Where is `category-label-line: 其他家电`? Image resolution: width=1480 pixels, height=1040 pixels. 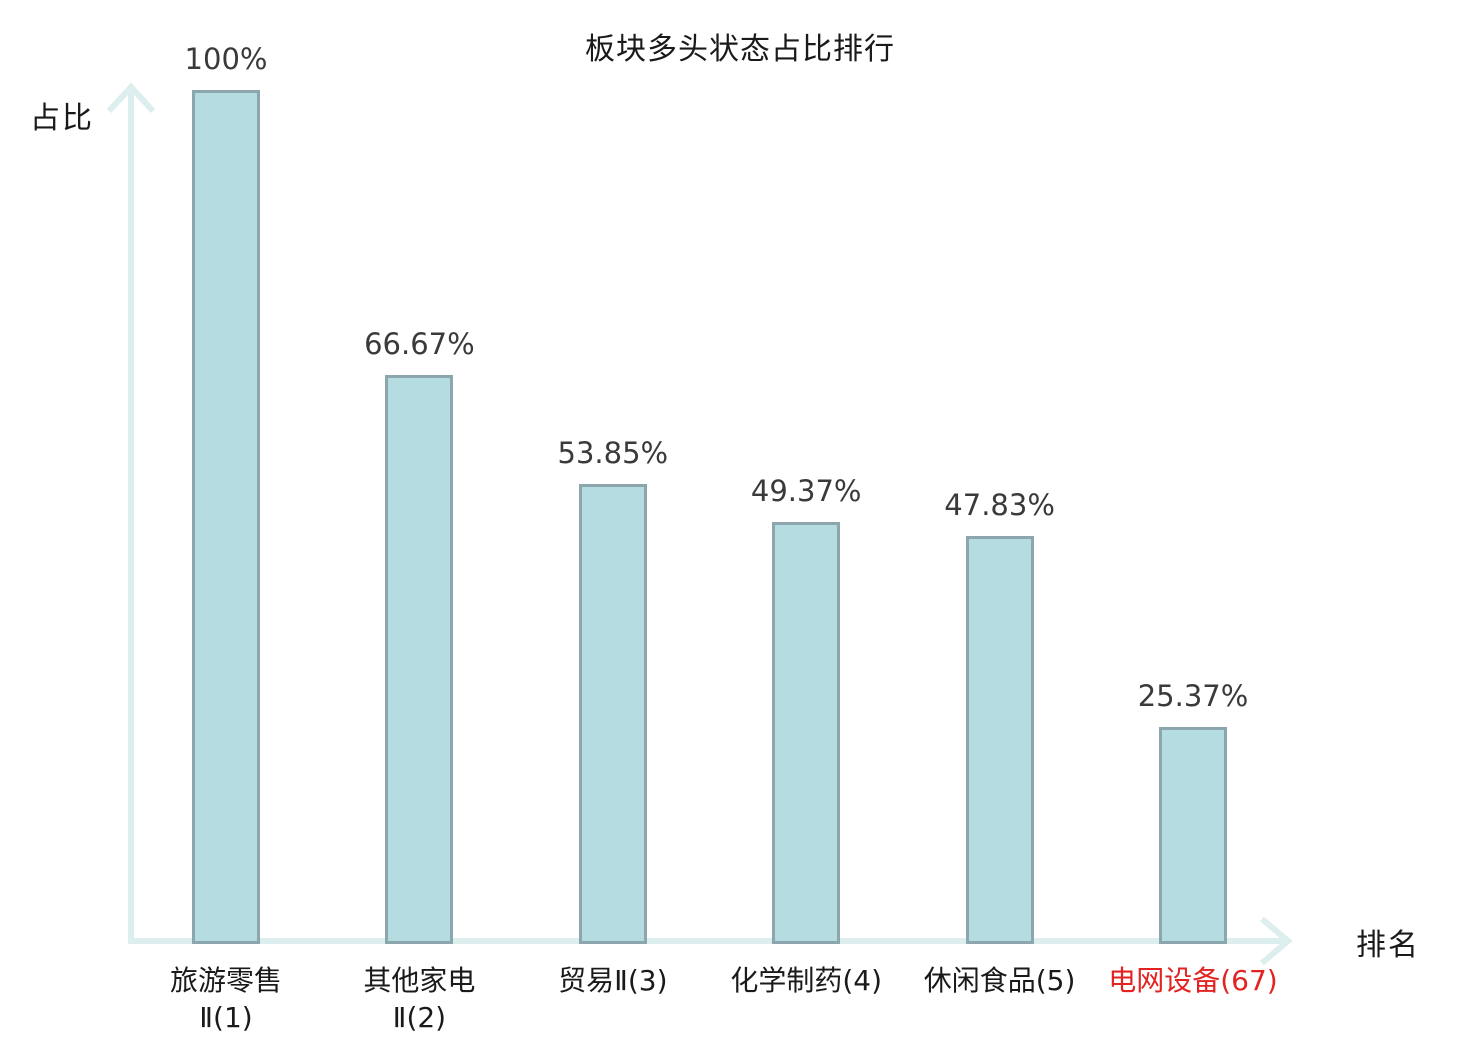
category-label-line: 其他家电 is located at coordinates (419, 980).